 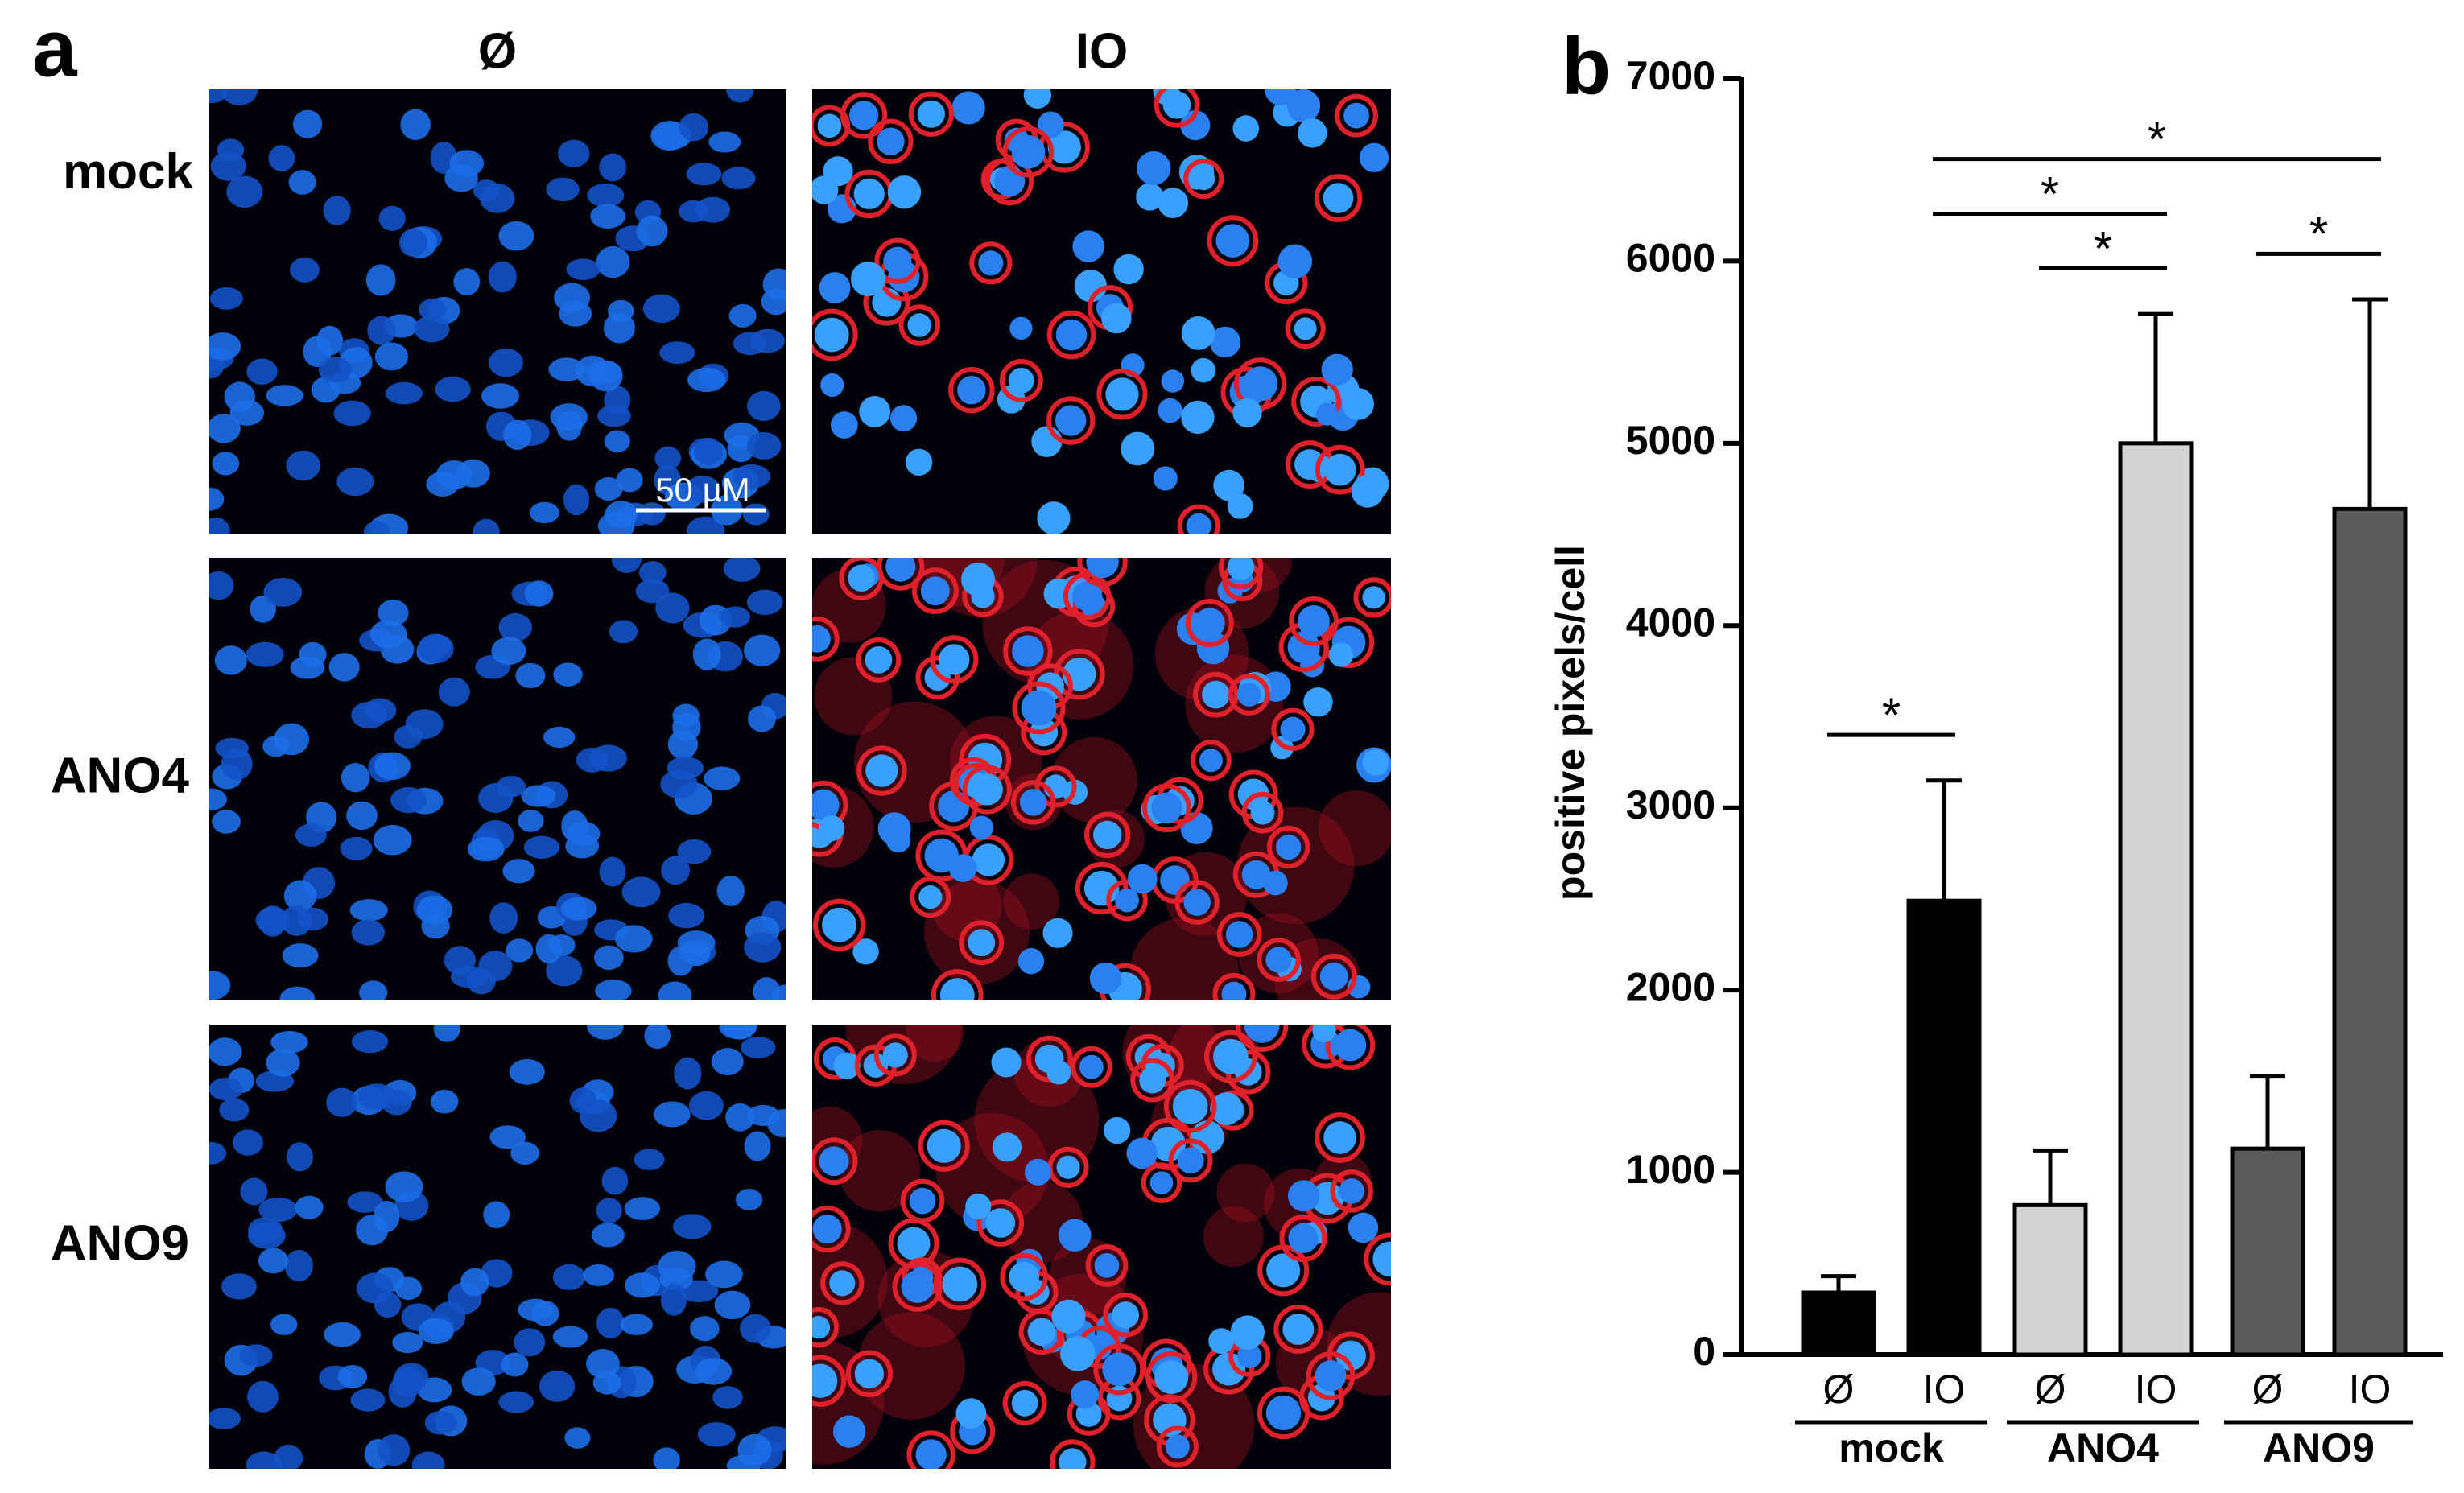 I want to click on cells, so click(x=1101, y=311).